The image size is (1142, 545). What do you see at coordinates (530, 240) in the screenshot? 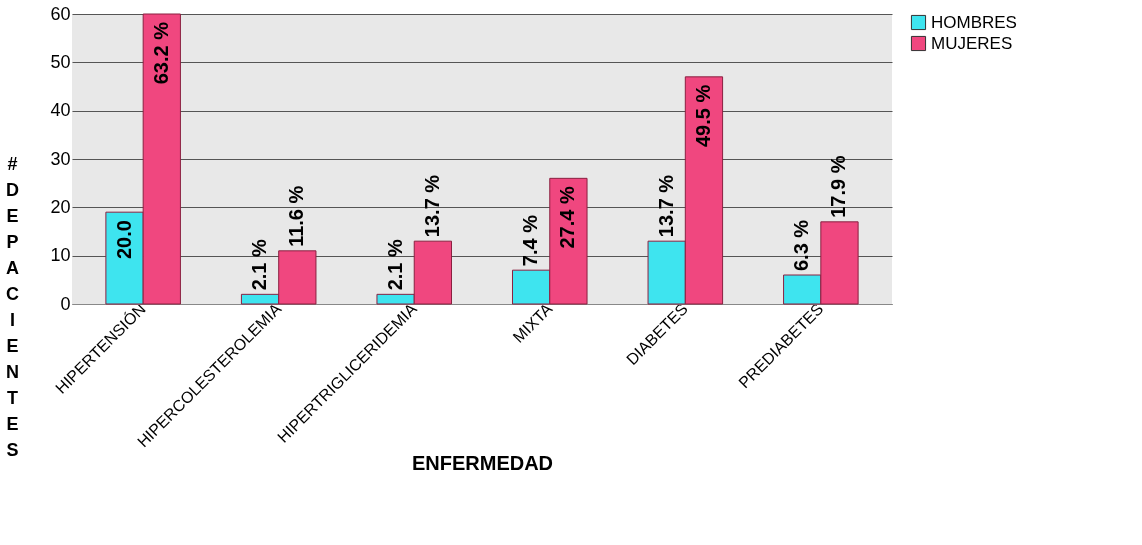
I see `annotation: 7.4 %` at bounding box center [530, 240].